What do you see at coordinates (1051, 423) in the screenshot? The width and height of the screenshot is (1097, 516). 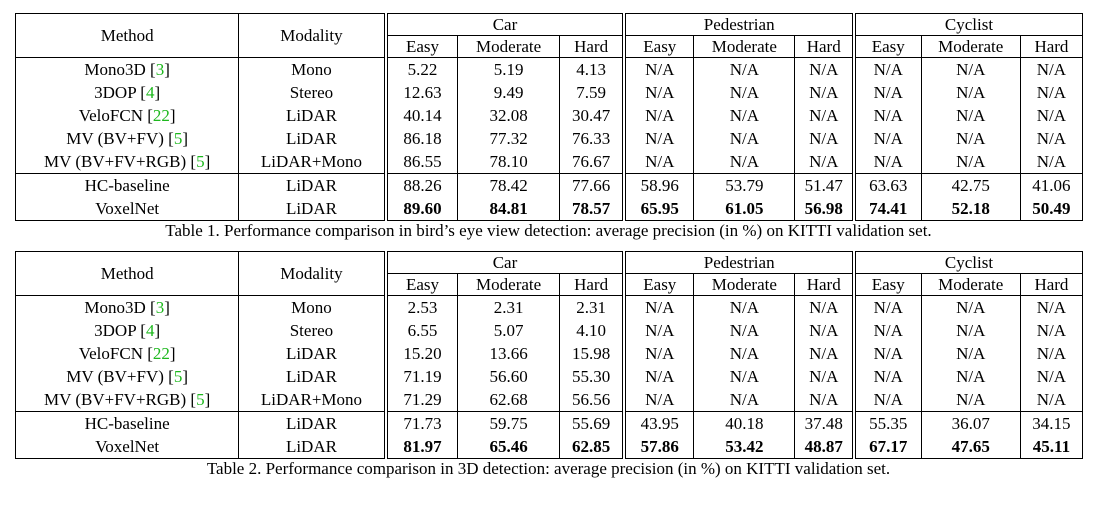 I see `value-text: 34.15` at bounding box center [1051, 423].